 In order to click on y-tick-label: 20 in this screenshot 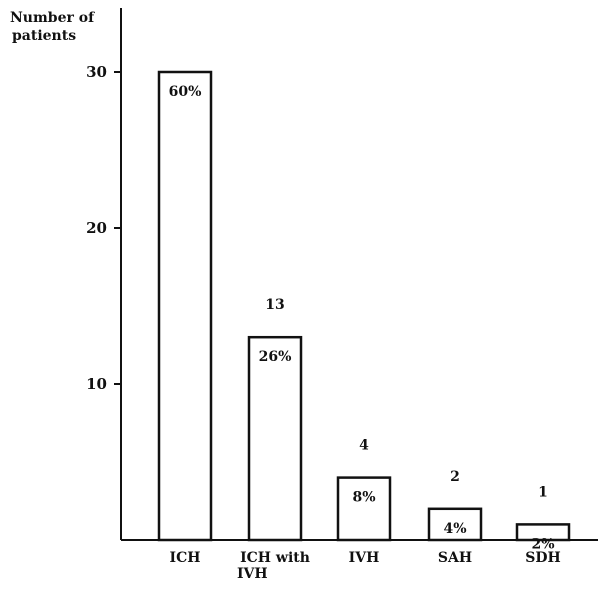, I will do `click(96, 228)`.